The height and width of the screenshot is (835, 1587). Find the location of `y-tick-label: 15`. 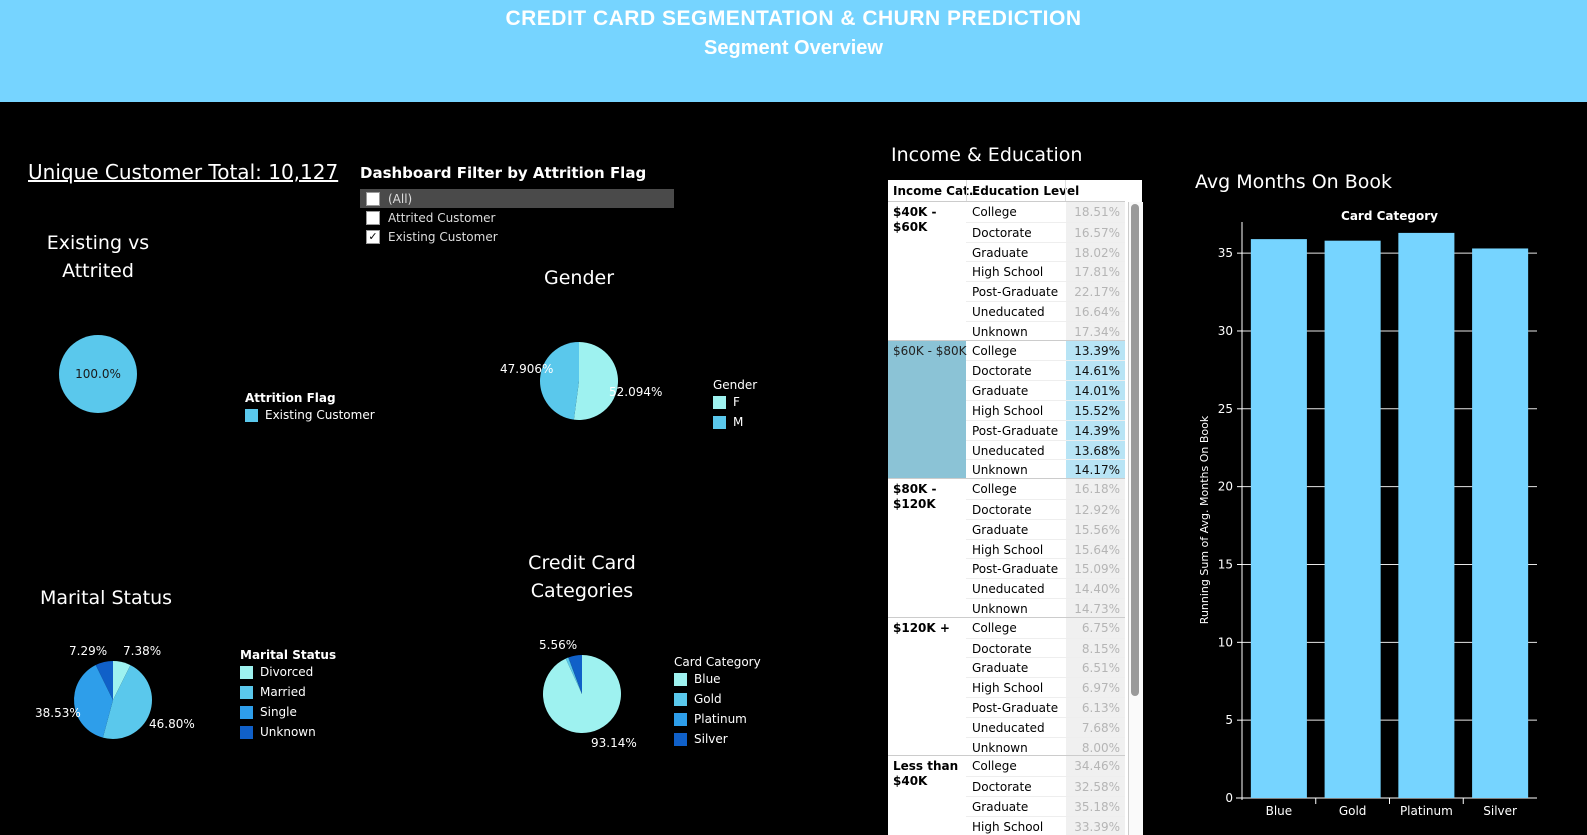

y-tick-label: 15 is located at coordinates (1225, 564).